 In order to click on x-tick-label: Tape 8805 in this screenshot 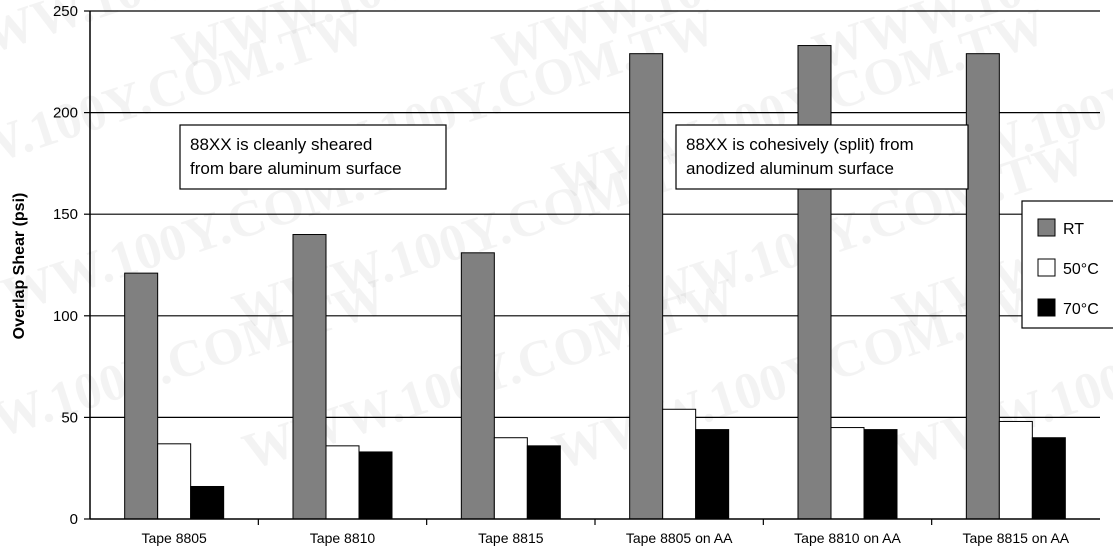, I will do `click(174, 538)`.